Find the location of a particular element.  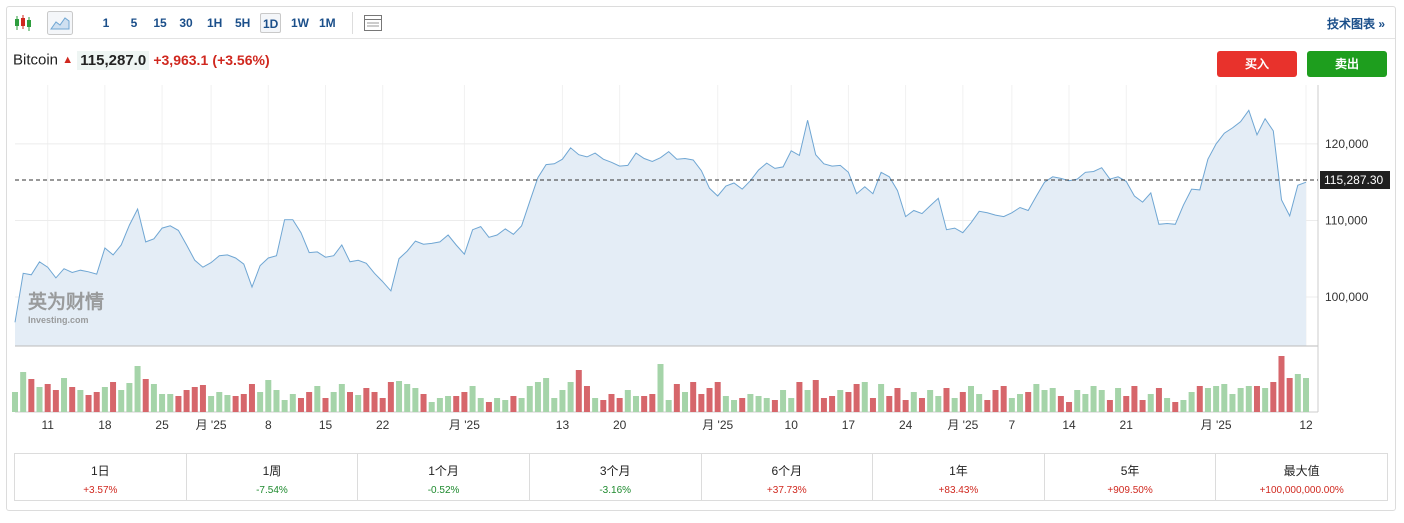

x-tick-label: 21 is located at coordinates (1127, 425).